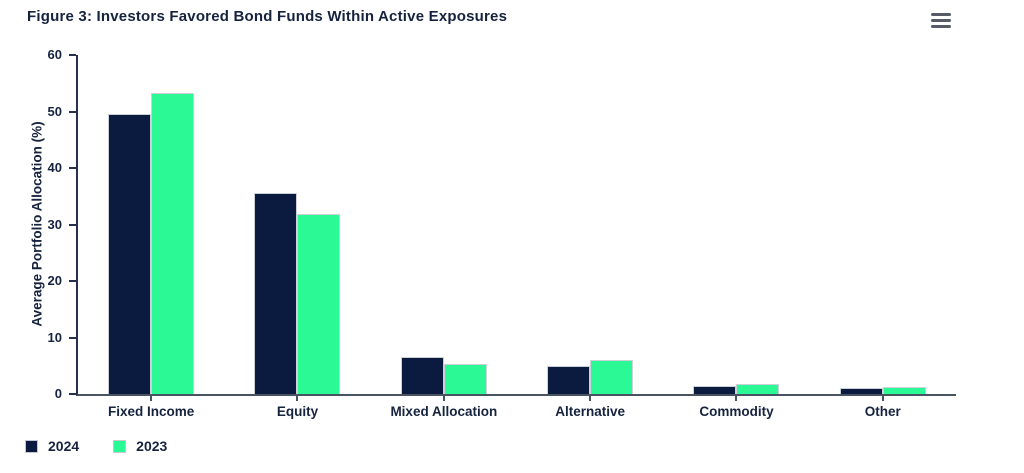 The image size is (1024, 473). Describe the element at coordinates (590, 411) in the screenshot. I see `x-axis-label-alternative: Alternative` at that location.